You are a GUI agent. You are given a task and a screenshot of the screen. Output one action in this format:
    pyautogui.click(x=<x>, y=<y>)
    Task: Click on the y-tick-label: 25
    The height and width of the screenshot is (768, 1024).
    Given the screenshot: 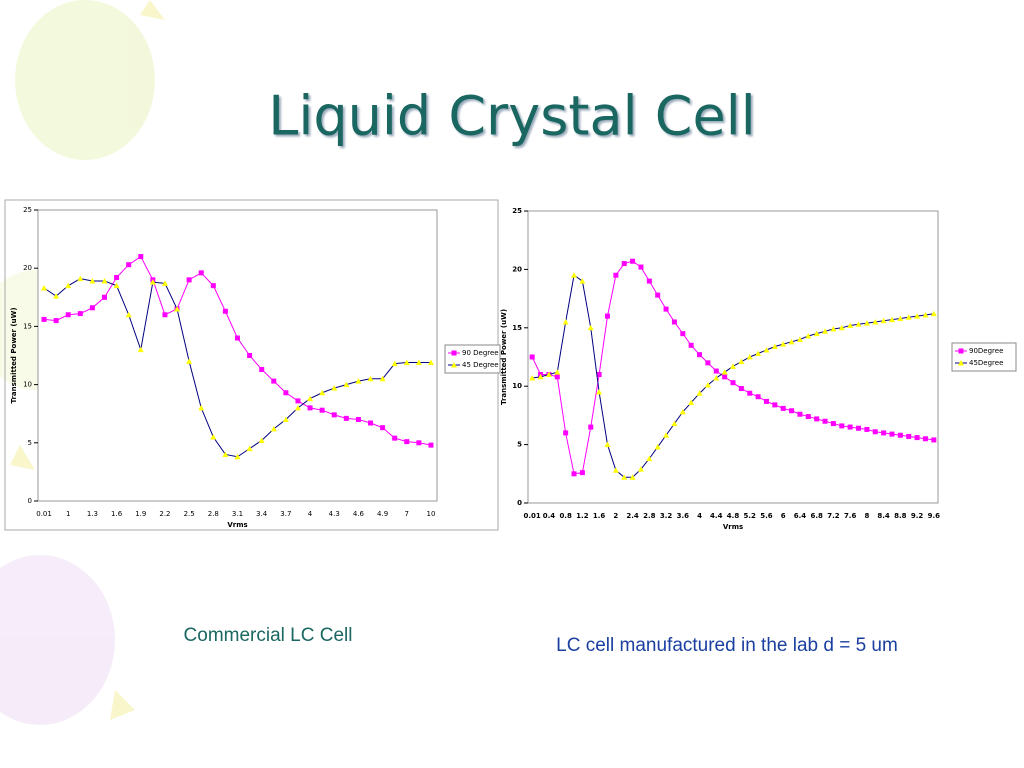 What is the action you would take?
    pyautogui.click(x=517, y=211)
    